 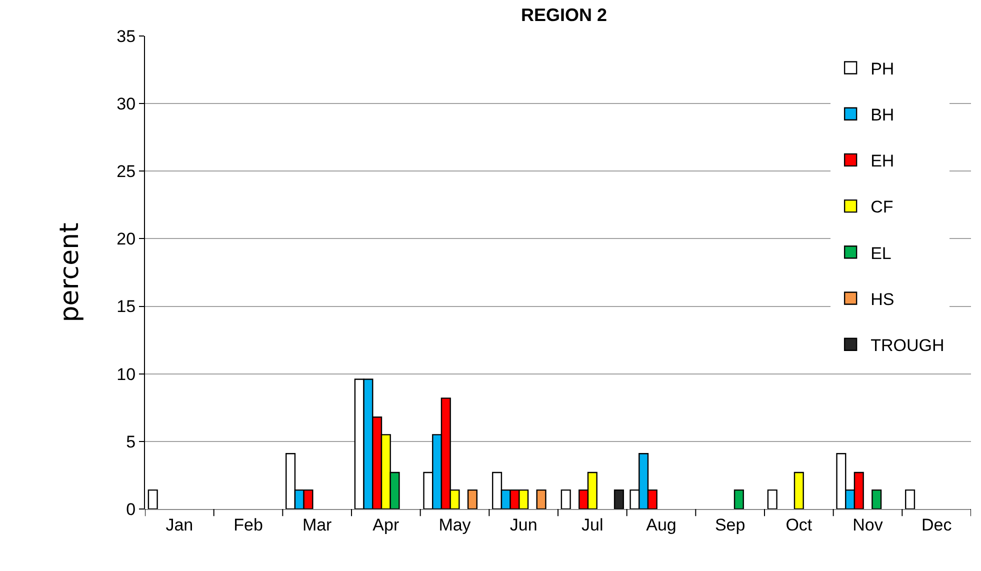 I want to click on x-tick-label: Sep, so click(x=730, y=524).